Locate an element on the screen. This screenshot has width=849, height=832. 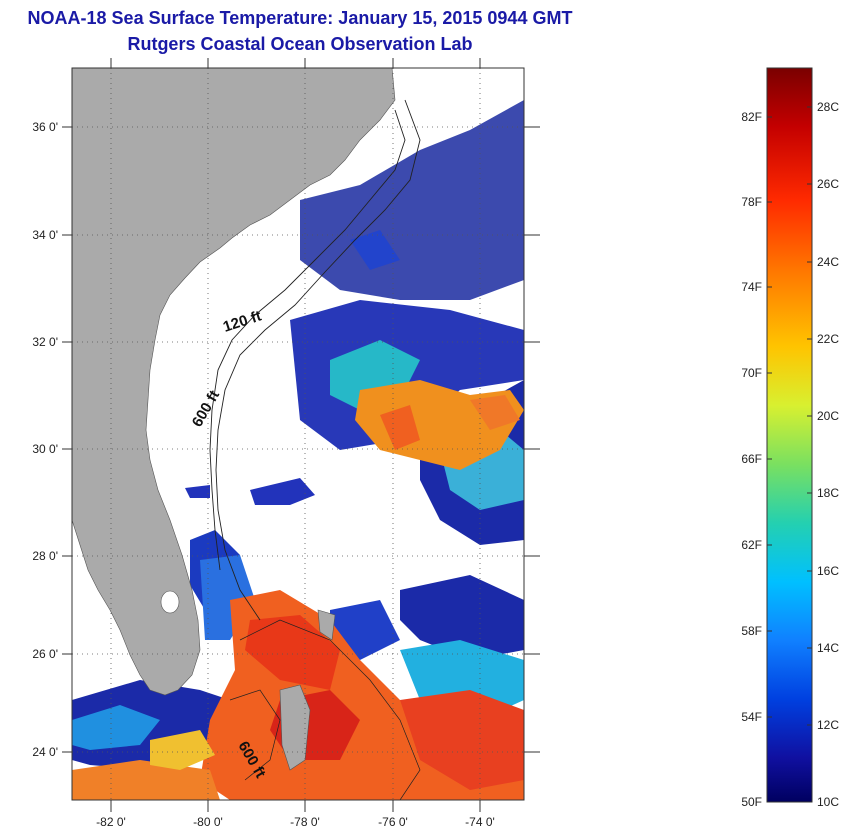
longitude-labels: -82 0' -80 0' -78 0' -76 0' -74 0' is located at coordinates (295, 822).